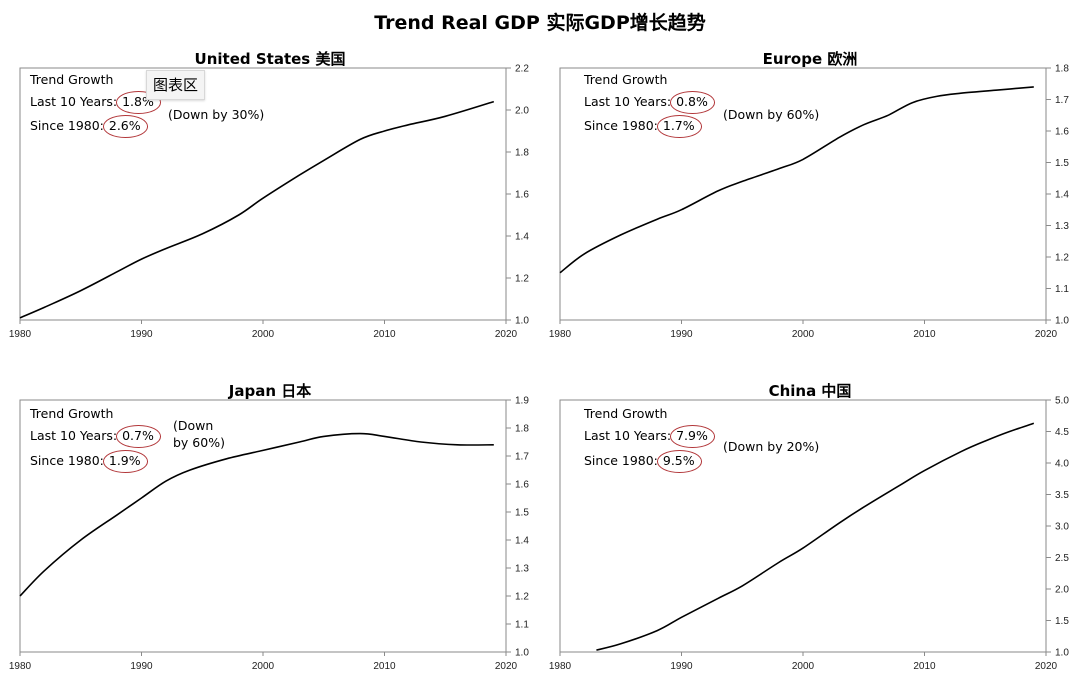  What do you see at coordinates (692, 436) in the screenshot?
I see `last10-value: 7.9%` at bounding box center [692, 436].